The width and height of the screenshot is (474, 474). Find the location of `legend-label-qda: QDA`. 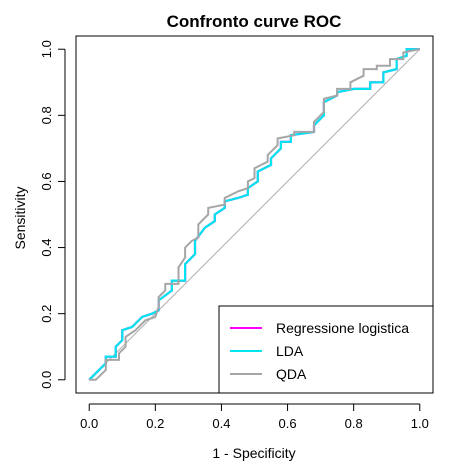

legend-label-qda: QDA is located at coordinates (291, 374).